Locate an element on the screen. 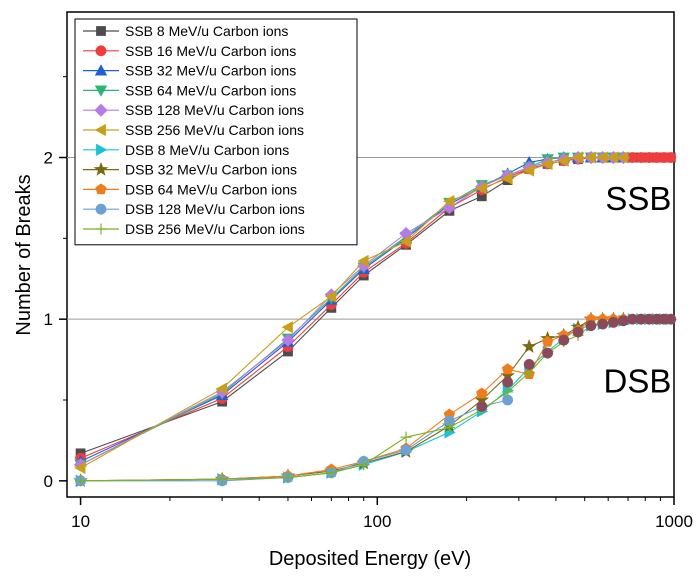 The width and height of the screenshot is (697, 576). legend-item: SSB 128 MeV/u Carbon ions is located at coordinates (193, 110).